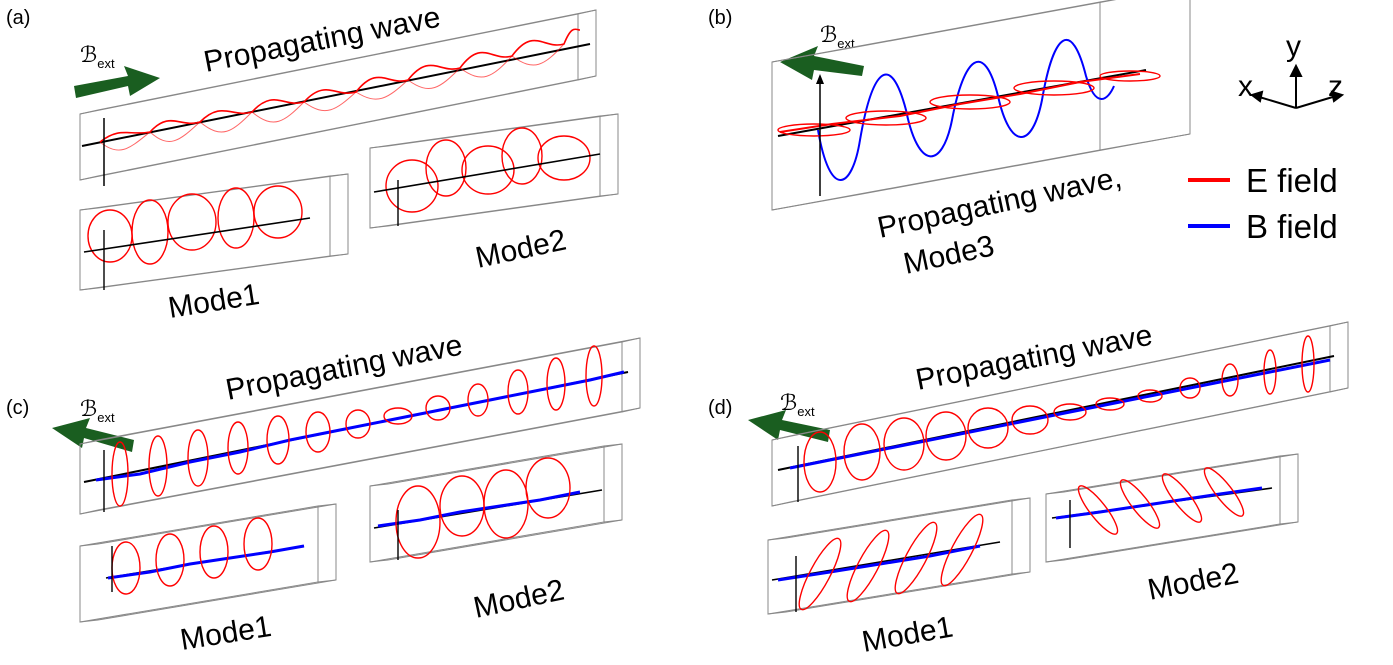 This screenshot has height=665, width=1393. Describe the element at coordinates (197, 237) in the screenshot. I see `panel-a-mode1-wave` at that location.